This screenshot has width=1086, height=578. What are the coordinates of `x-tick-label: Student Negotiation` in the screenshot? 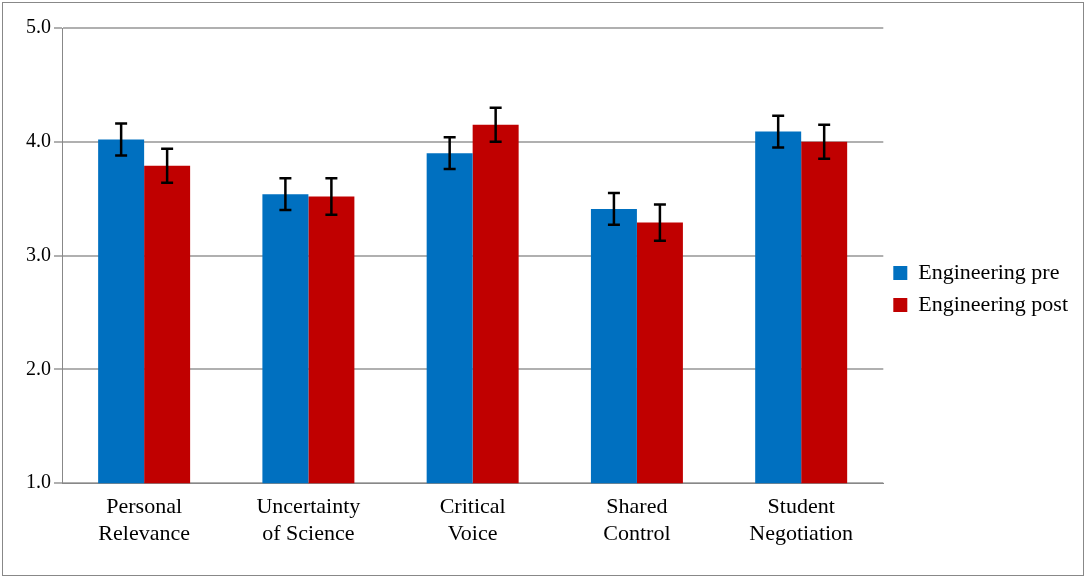 It's located at (801, 519).